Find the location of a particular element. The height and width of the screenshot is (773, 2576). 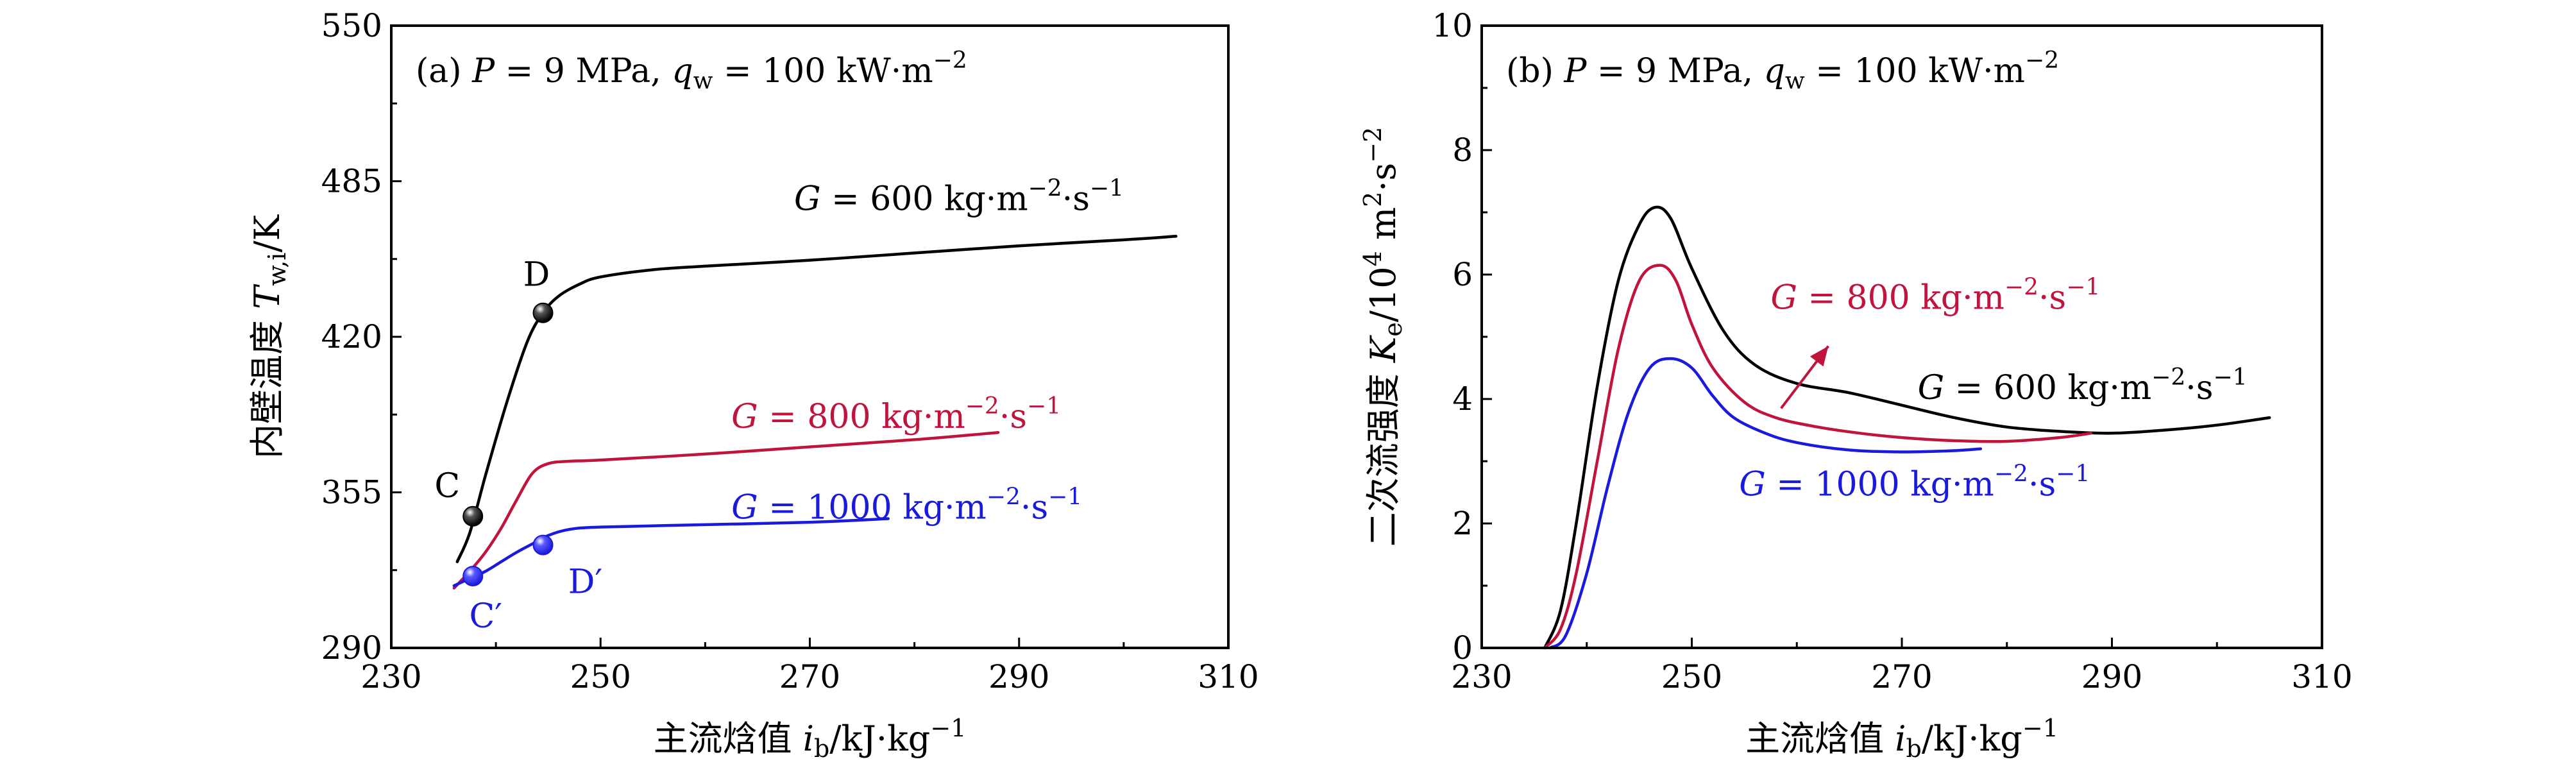

y-tick-label: 6 is located at coordinates (1462, 274).